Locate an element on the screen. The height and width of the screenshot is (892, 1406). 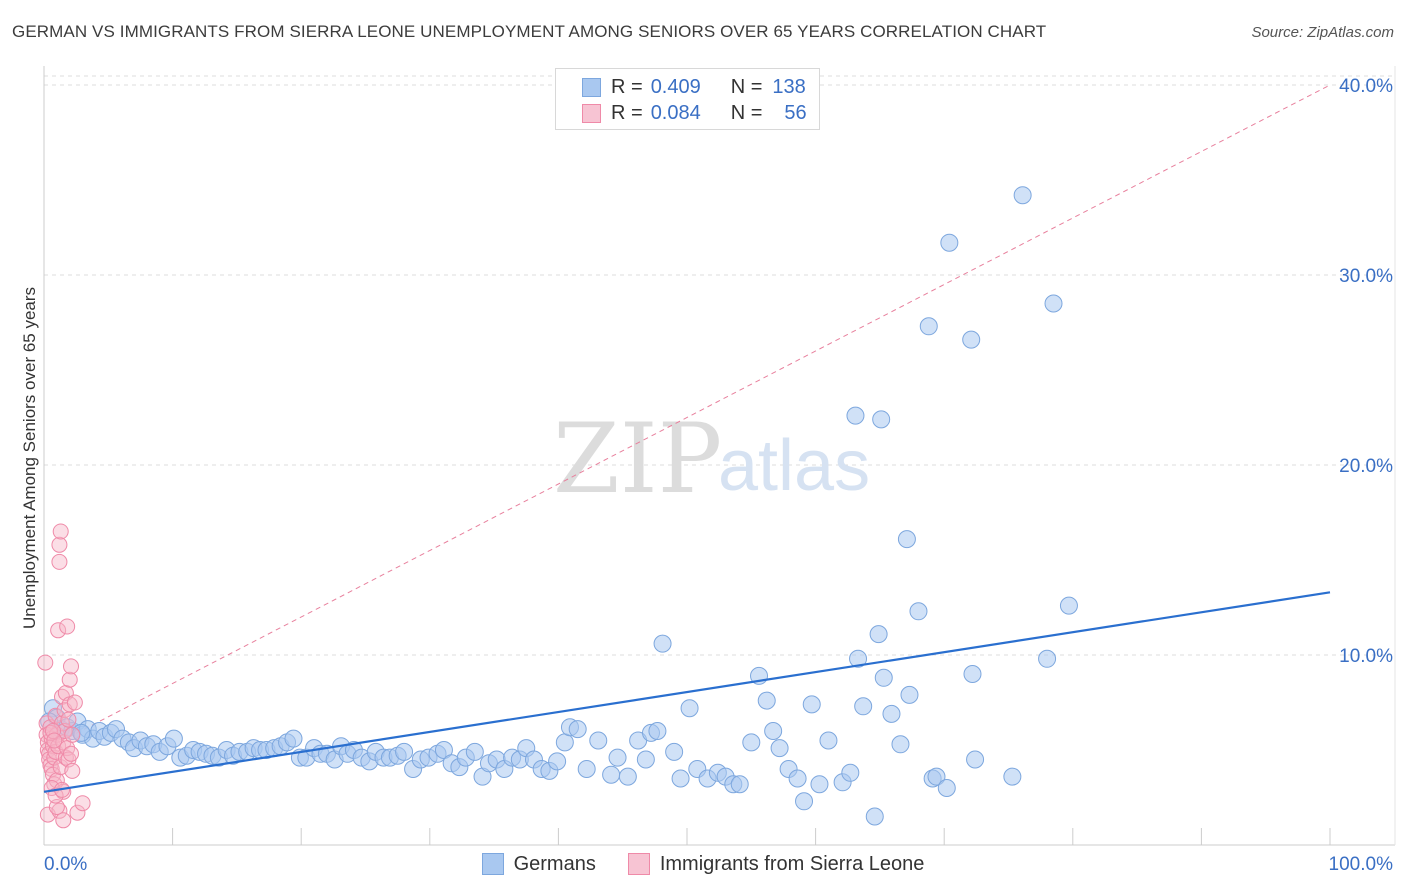
y-tick-label: 10.0% is located at coordinates (1366, 656).